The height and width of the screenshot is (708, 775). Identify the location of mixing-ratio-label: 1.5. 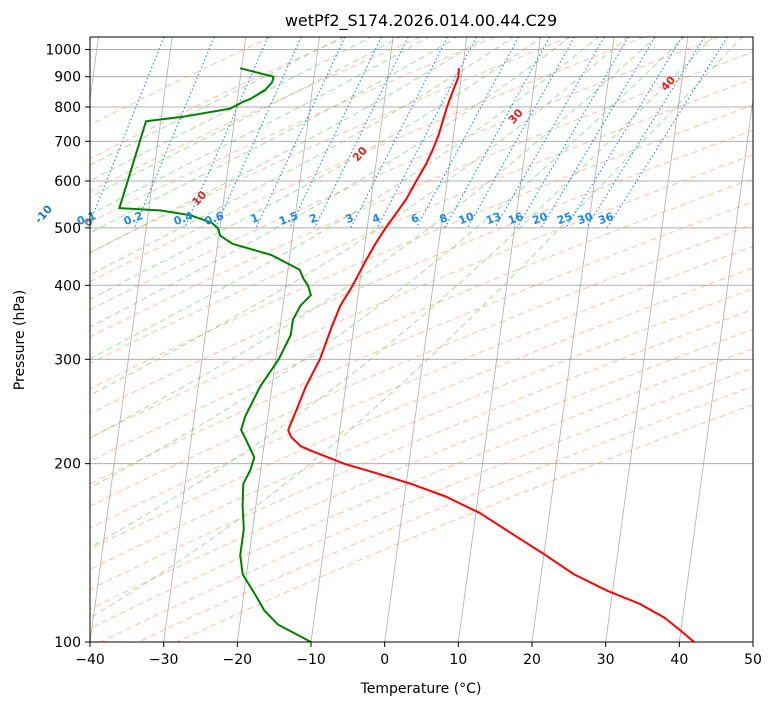
(288, 218).